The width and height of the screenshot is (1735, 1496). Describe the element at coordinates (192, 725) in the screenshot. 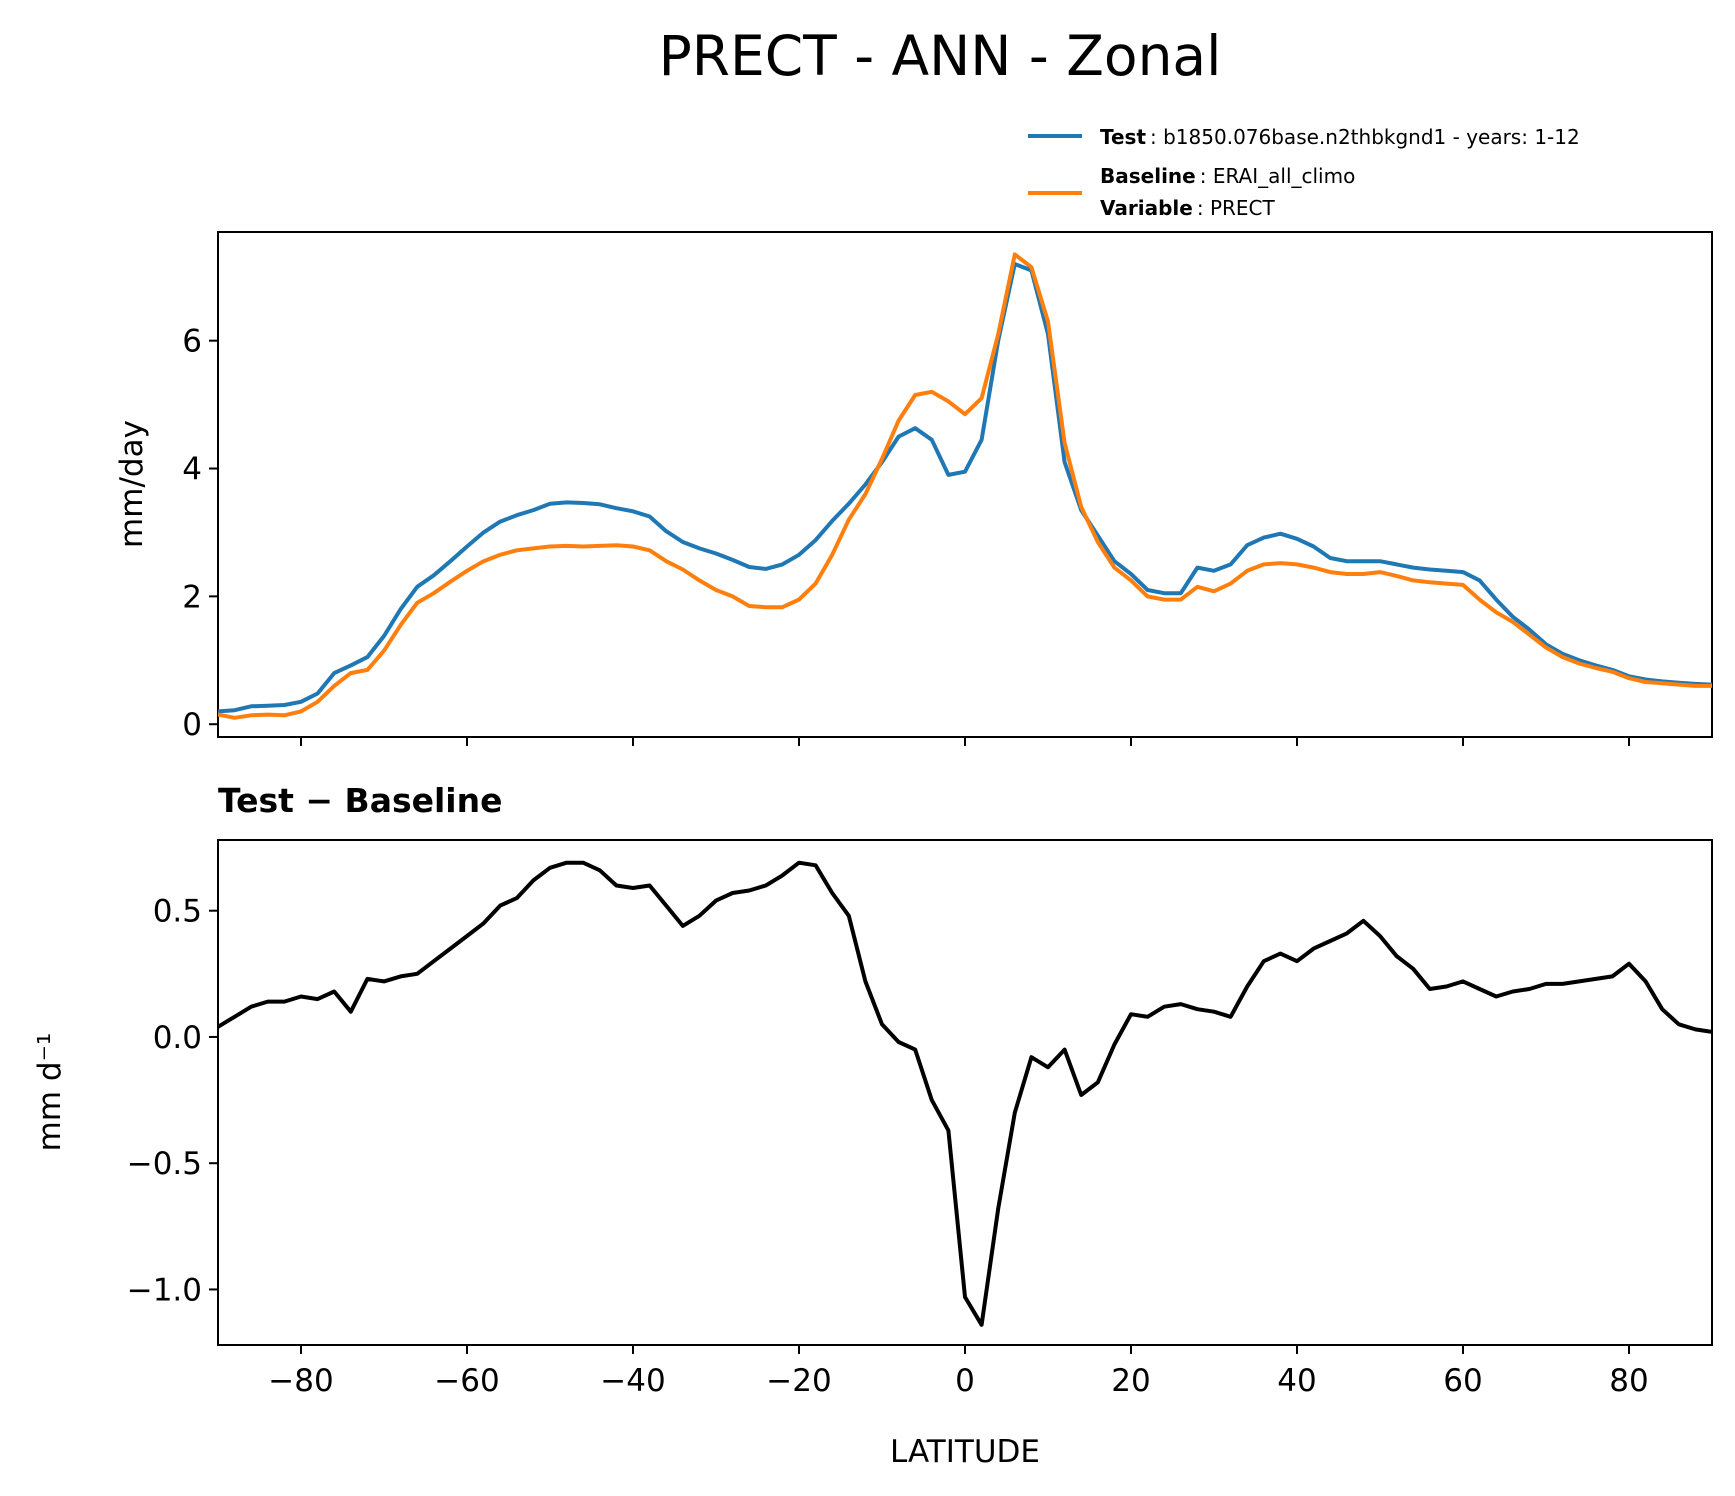

I see `top-y-tick-label: 0` at that location.